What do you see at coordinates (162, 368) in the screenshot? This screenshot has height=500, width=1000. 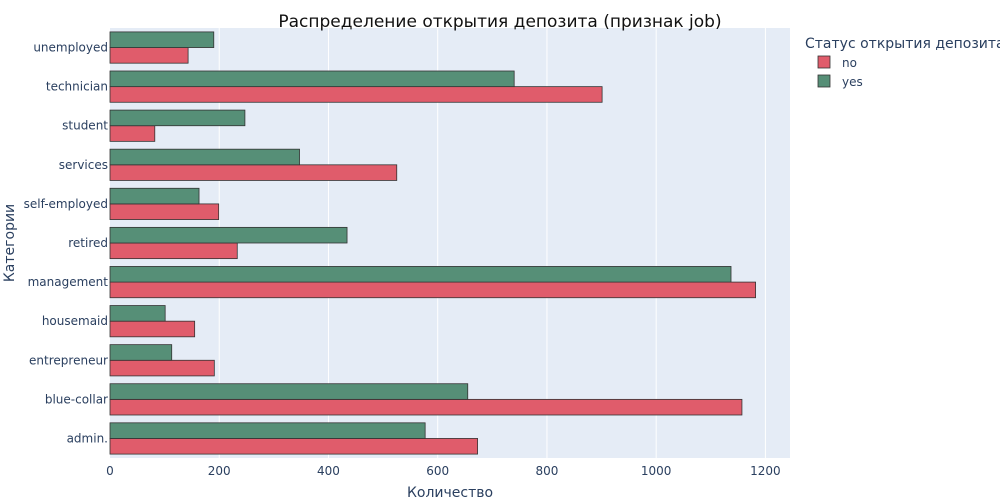 I see `bar-no-entrepreneur` at bounding box center [162, 368].